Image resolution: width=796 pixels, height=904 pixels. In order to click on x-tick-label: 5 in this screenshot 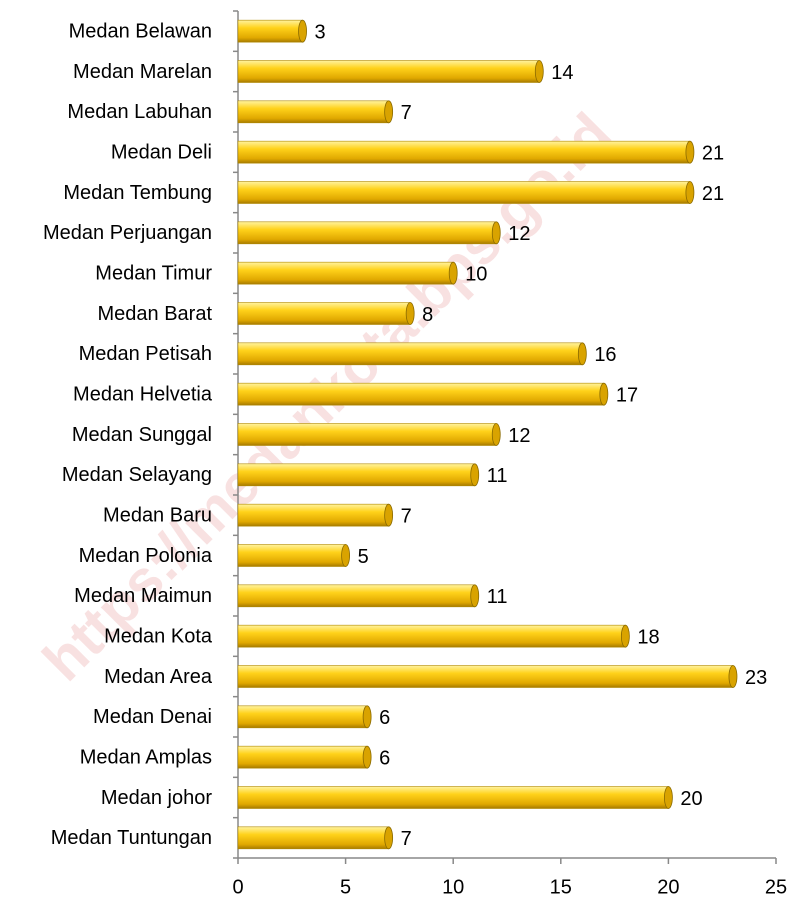, I will do `click(345, 887)`.